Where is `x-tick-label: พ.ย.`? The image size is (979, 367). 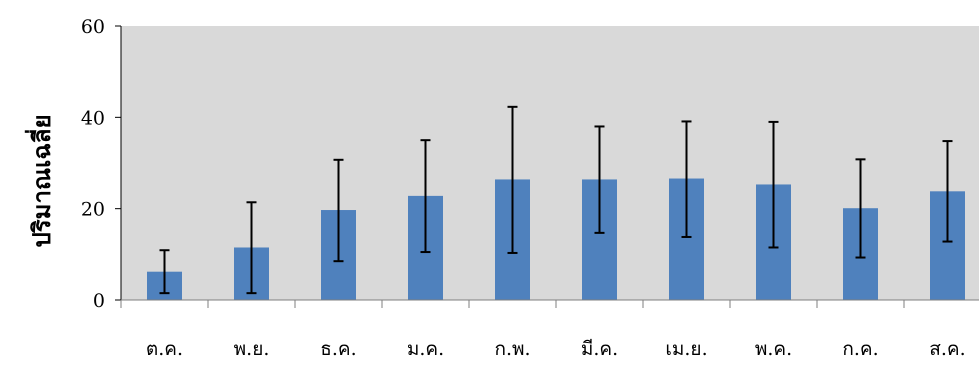 x-tick-label: พ.ย. is located at coordinates (252, 349).